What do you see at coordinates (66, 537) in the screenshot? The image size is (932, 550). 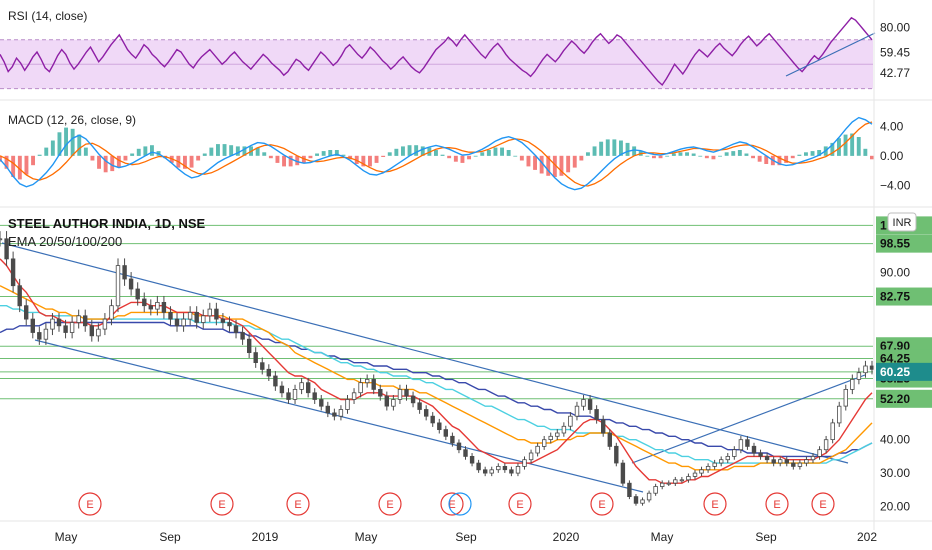 I see `time-tick-label: May` at bounding box center [66, 537].